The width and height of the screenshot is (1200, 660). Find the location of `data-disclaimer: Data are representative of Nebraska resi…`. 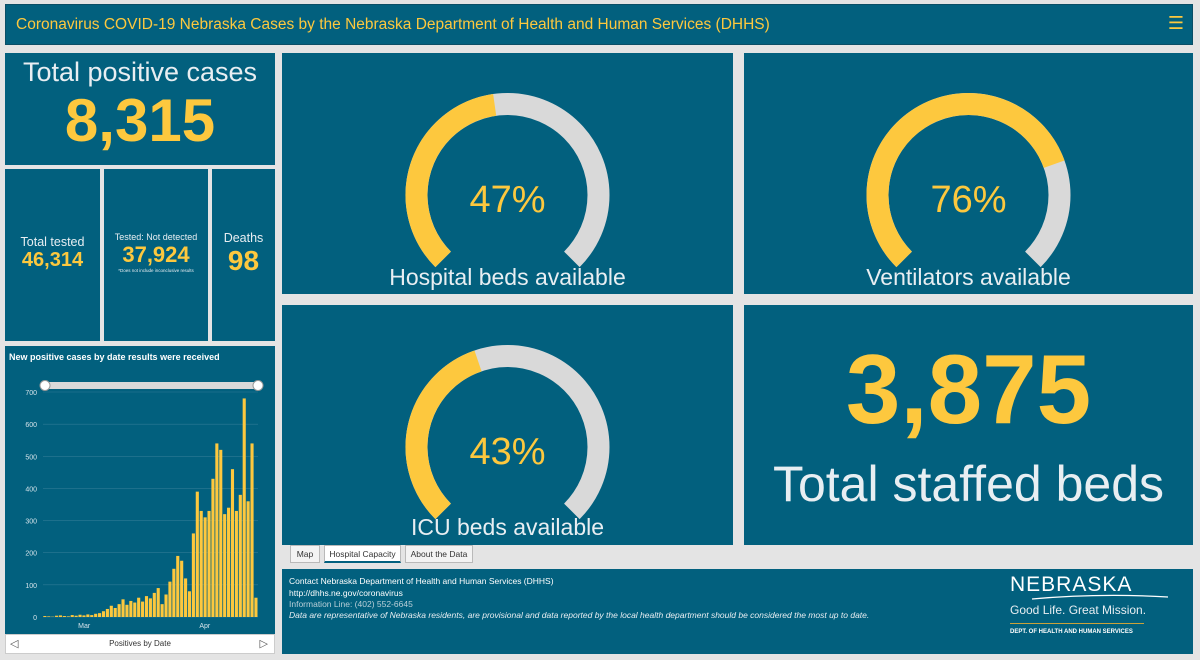

data-disclaimer: Data are representative of Nebraska resi… is located at coordinates (579, 615).